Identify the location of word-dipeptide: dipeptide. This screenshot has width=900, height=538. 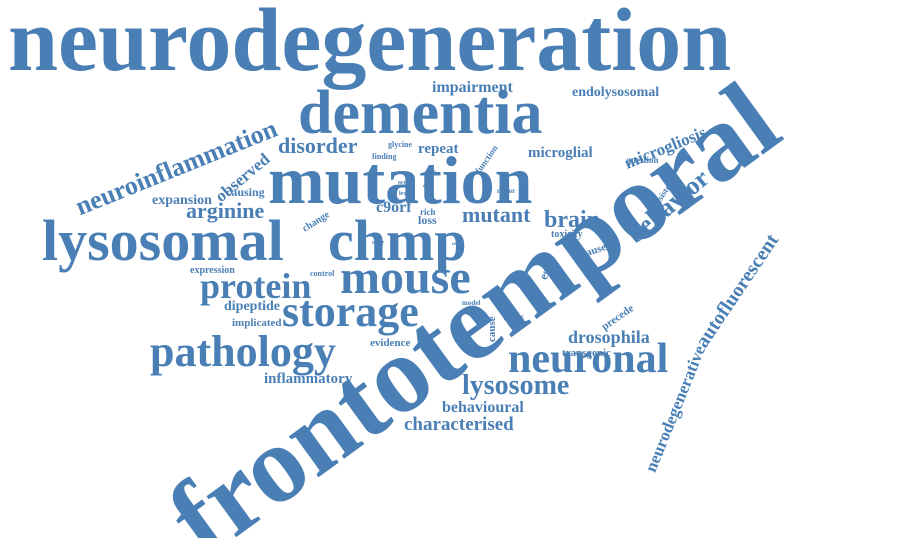
(252, 306).